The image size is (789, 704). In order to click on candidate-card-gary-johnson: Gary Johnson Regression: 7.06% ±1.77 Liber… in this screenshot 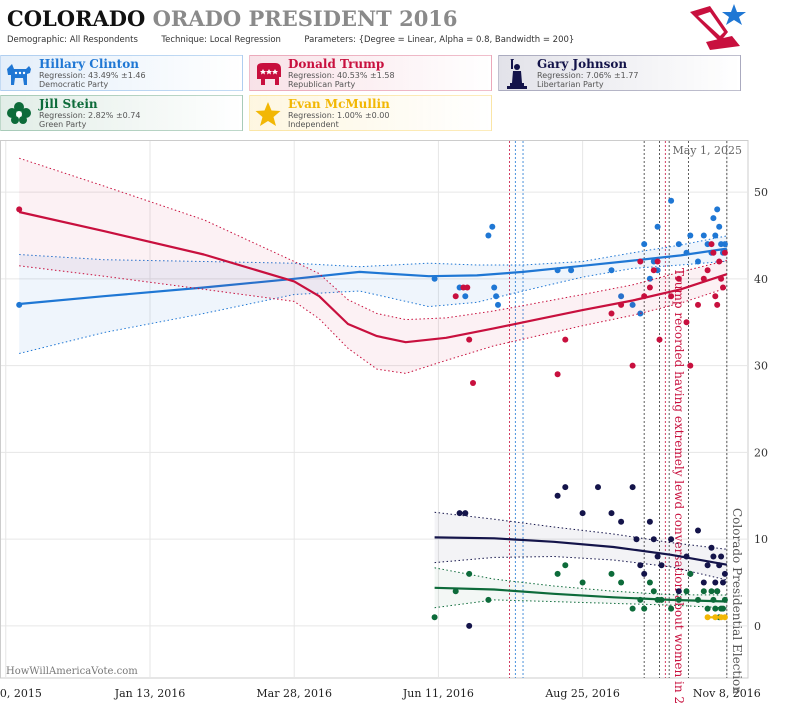, I will do `click(619, 73)`.